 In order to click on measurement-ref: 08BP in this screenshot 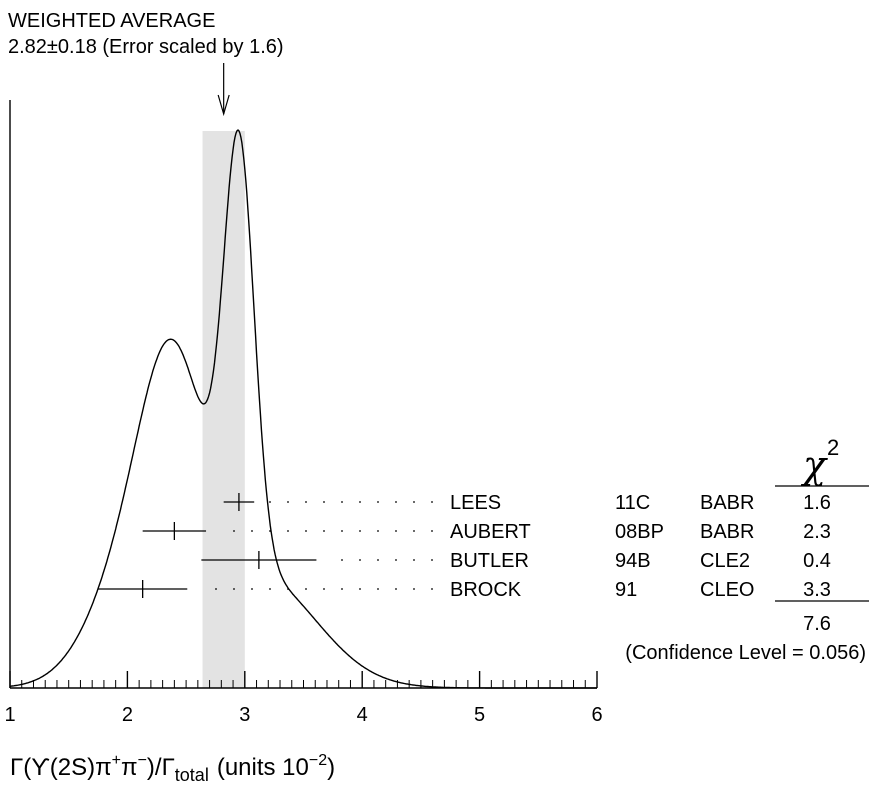, I will do `click(639, 532)`.